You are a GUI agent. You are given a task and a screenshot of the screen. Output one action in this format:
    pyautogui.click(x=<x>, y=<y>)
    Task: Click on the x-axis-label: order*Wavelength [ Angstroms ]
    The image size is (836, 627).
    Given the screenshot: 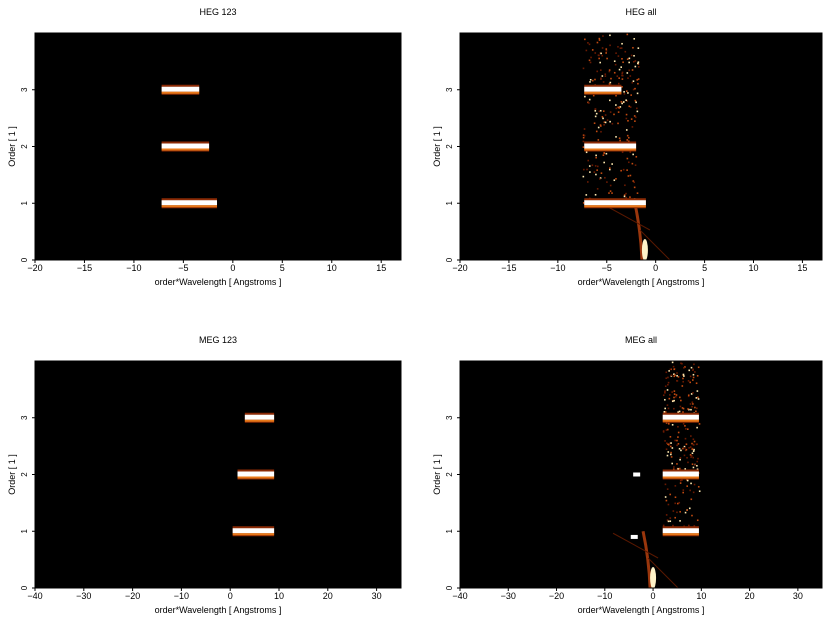 What is the action you would take?
    pyautogui.click(x=641, y=282)
    